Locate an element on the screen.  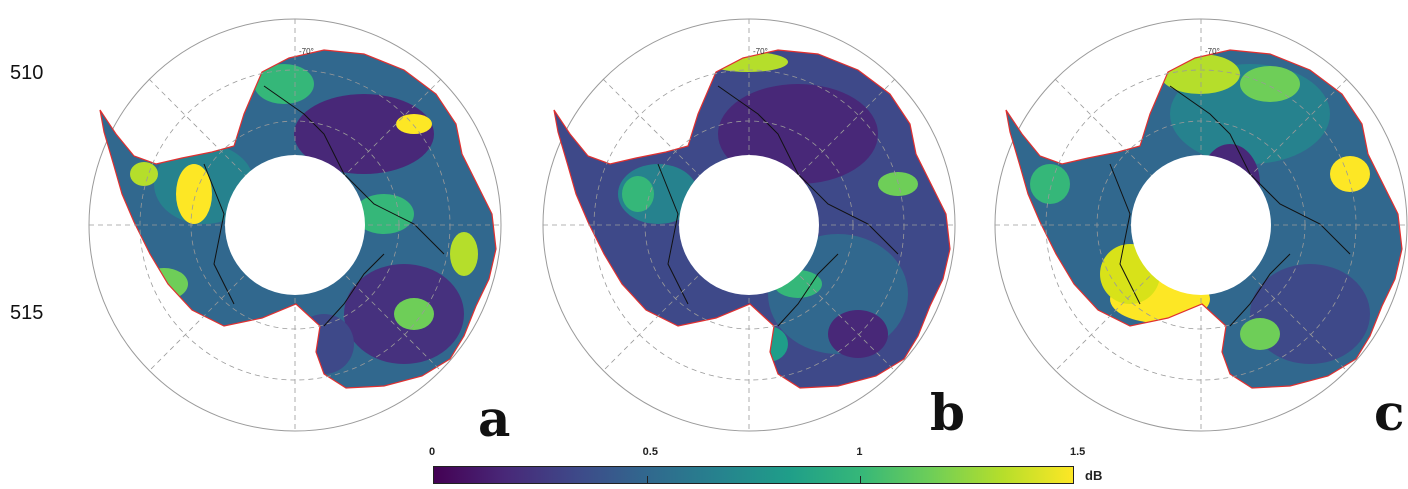
colorbar: 0 0.5 1 1.5 dB is located at coordinates (781, 467).